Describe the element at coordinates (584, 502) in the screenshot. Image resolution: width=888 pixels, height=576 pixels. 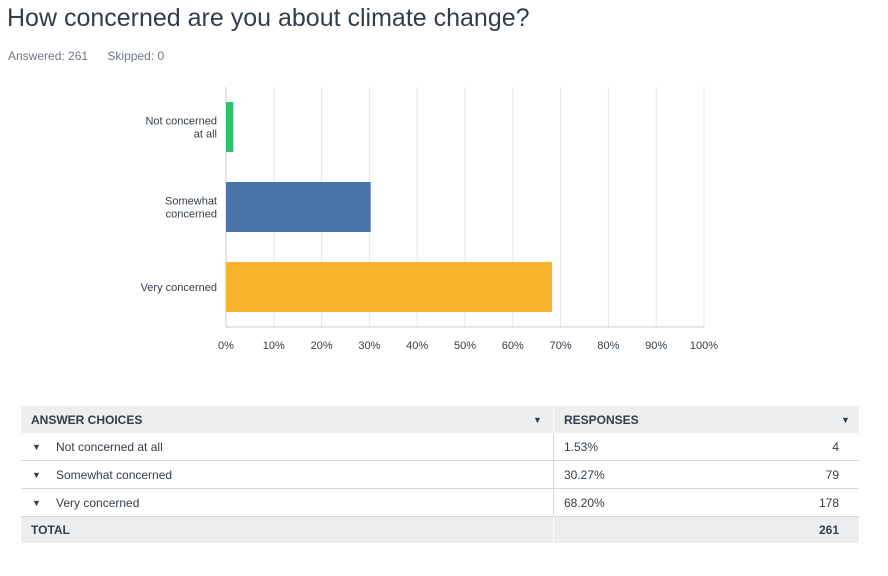
I see `choice-percent: 68.20%` at that location.